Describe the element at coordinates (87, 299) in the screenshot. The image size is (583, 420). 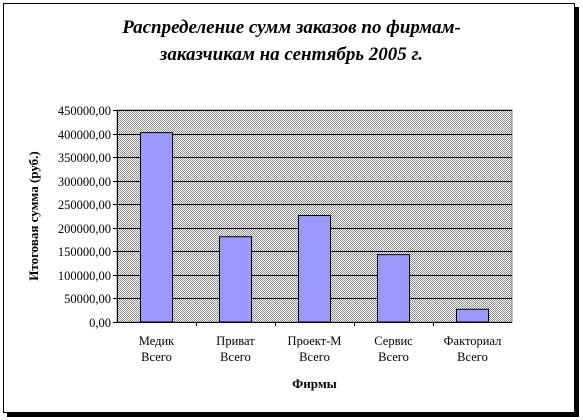
I see `y-tick-label: 50000,00` at that location.